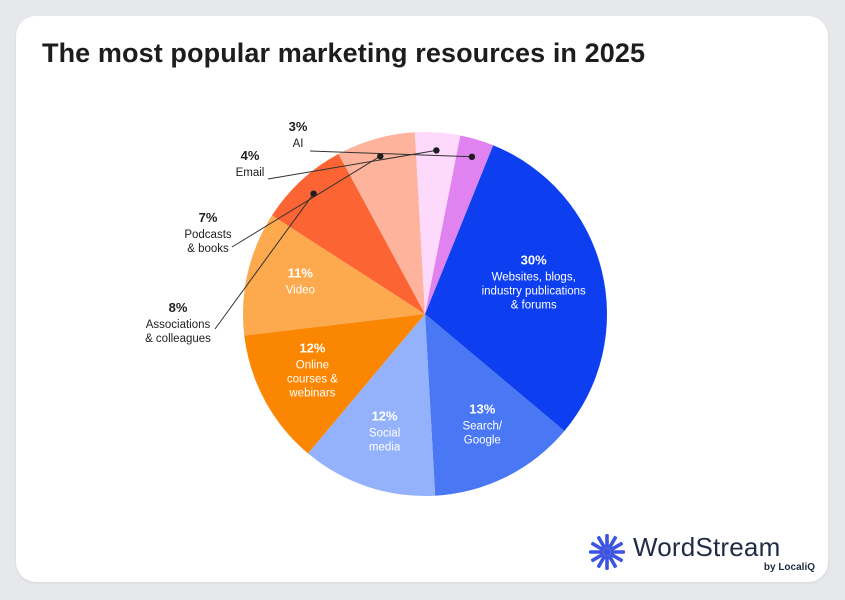  What do you see at coordinates (482, 441) in the screenshot?
I see `slice-category-label: Google` at bounding box center [482, 441].